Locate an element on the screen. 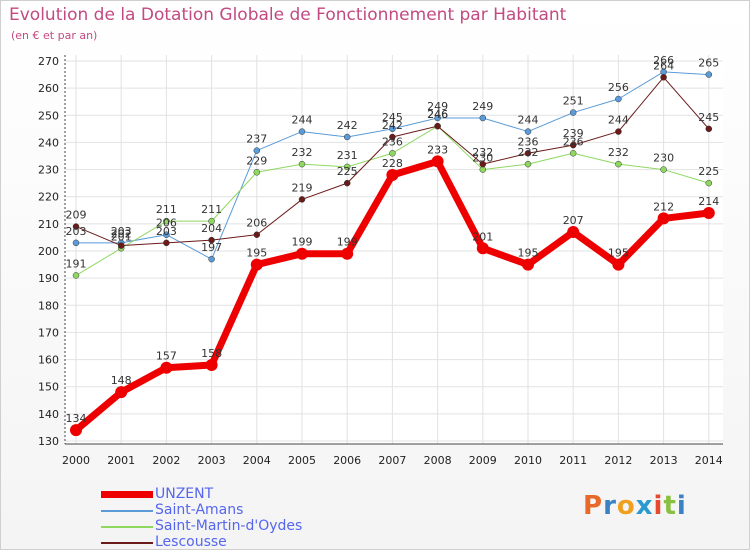  y-tick-label: 150 is located at coordinates (48, 387).